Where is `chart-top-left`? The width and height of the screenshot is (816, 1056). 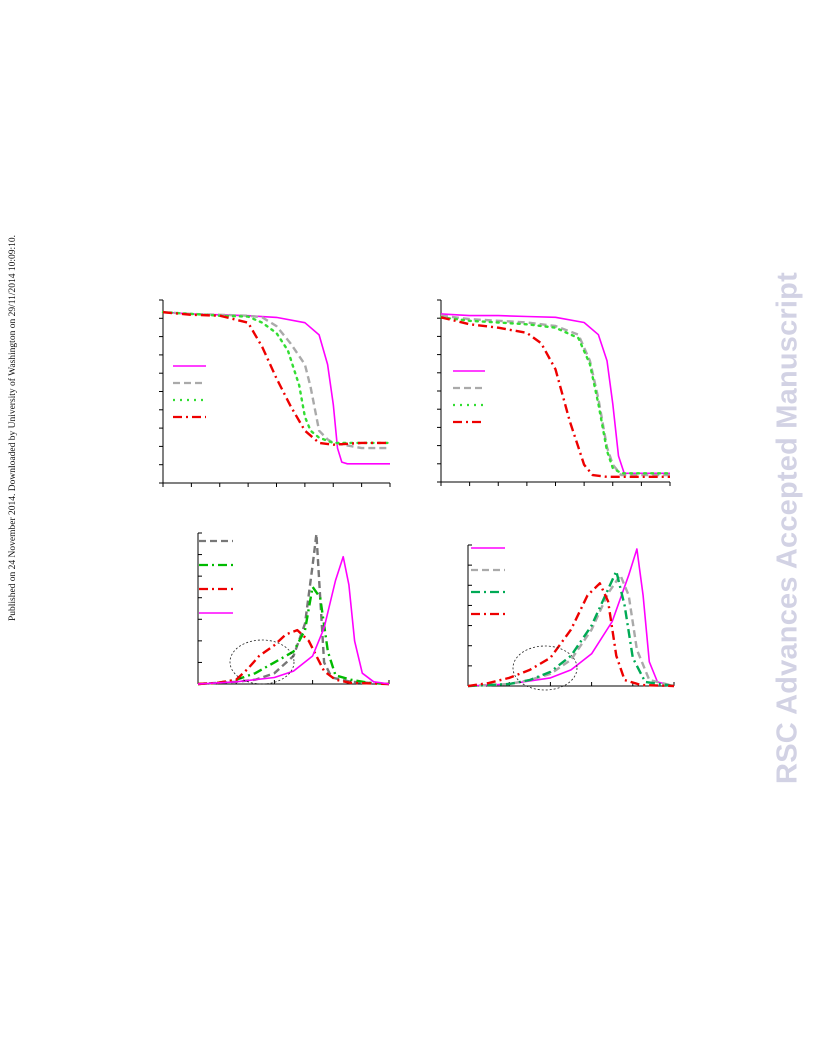
chart-top-left is located at coordinates (275, 393).